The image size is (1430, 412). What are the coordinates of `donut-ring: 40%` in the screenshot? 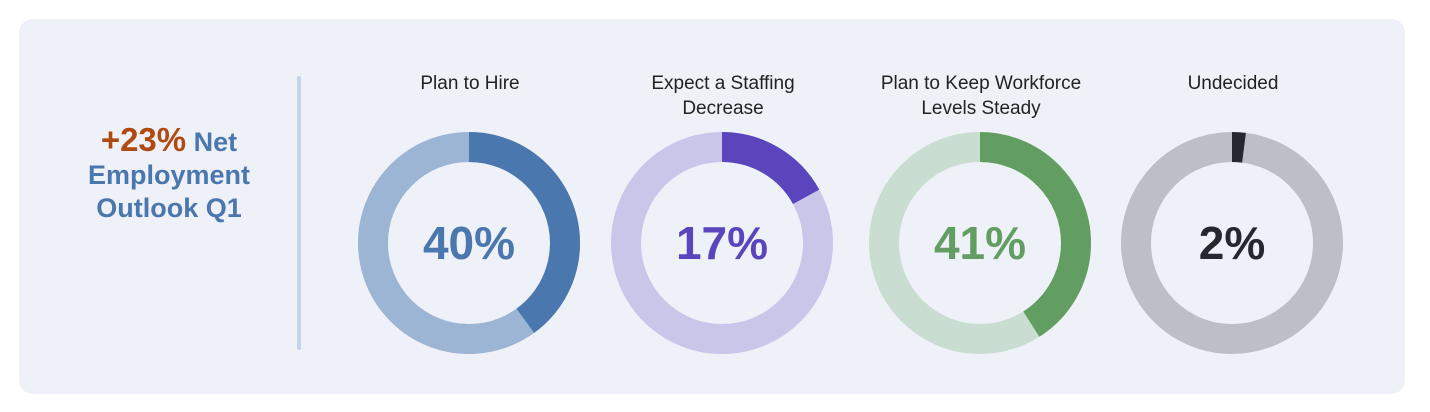 It's located at (469, 243).